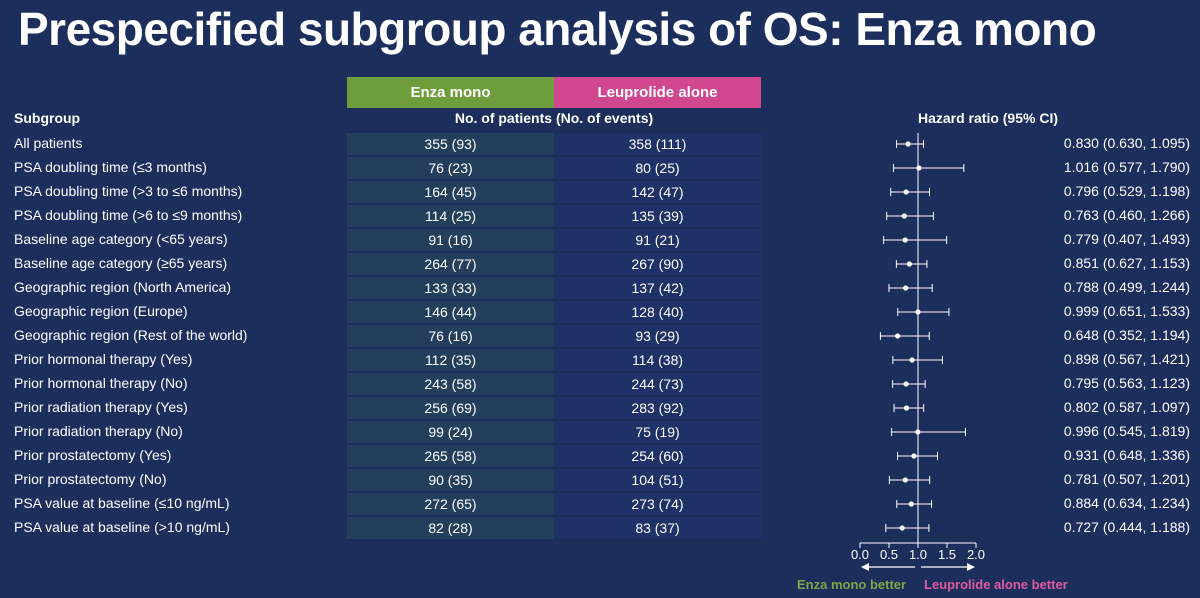 This screenshot has height=598, width=1200. I want to click on enza-patients-cell: 90 (35), so click(450, 480).